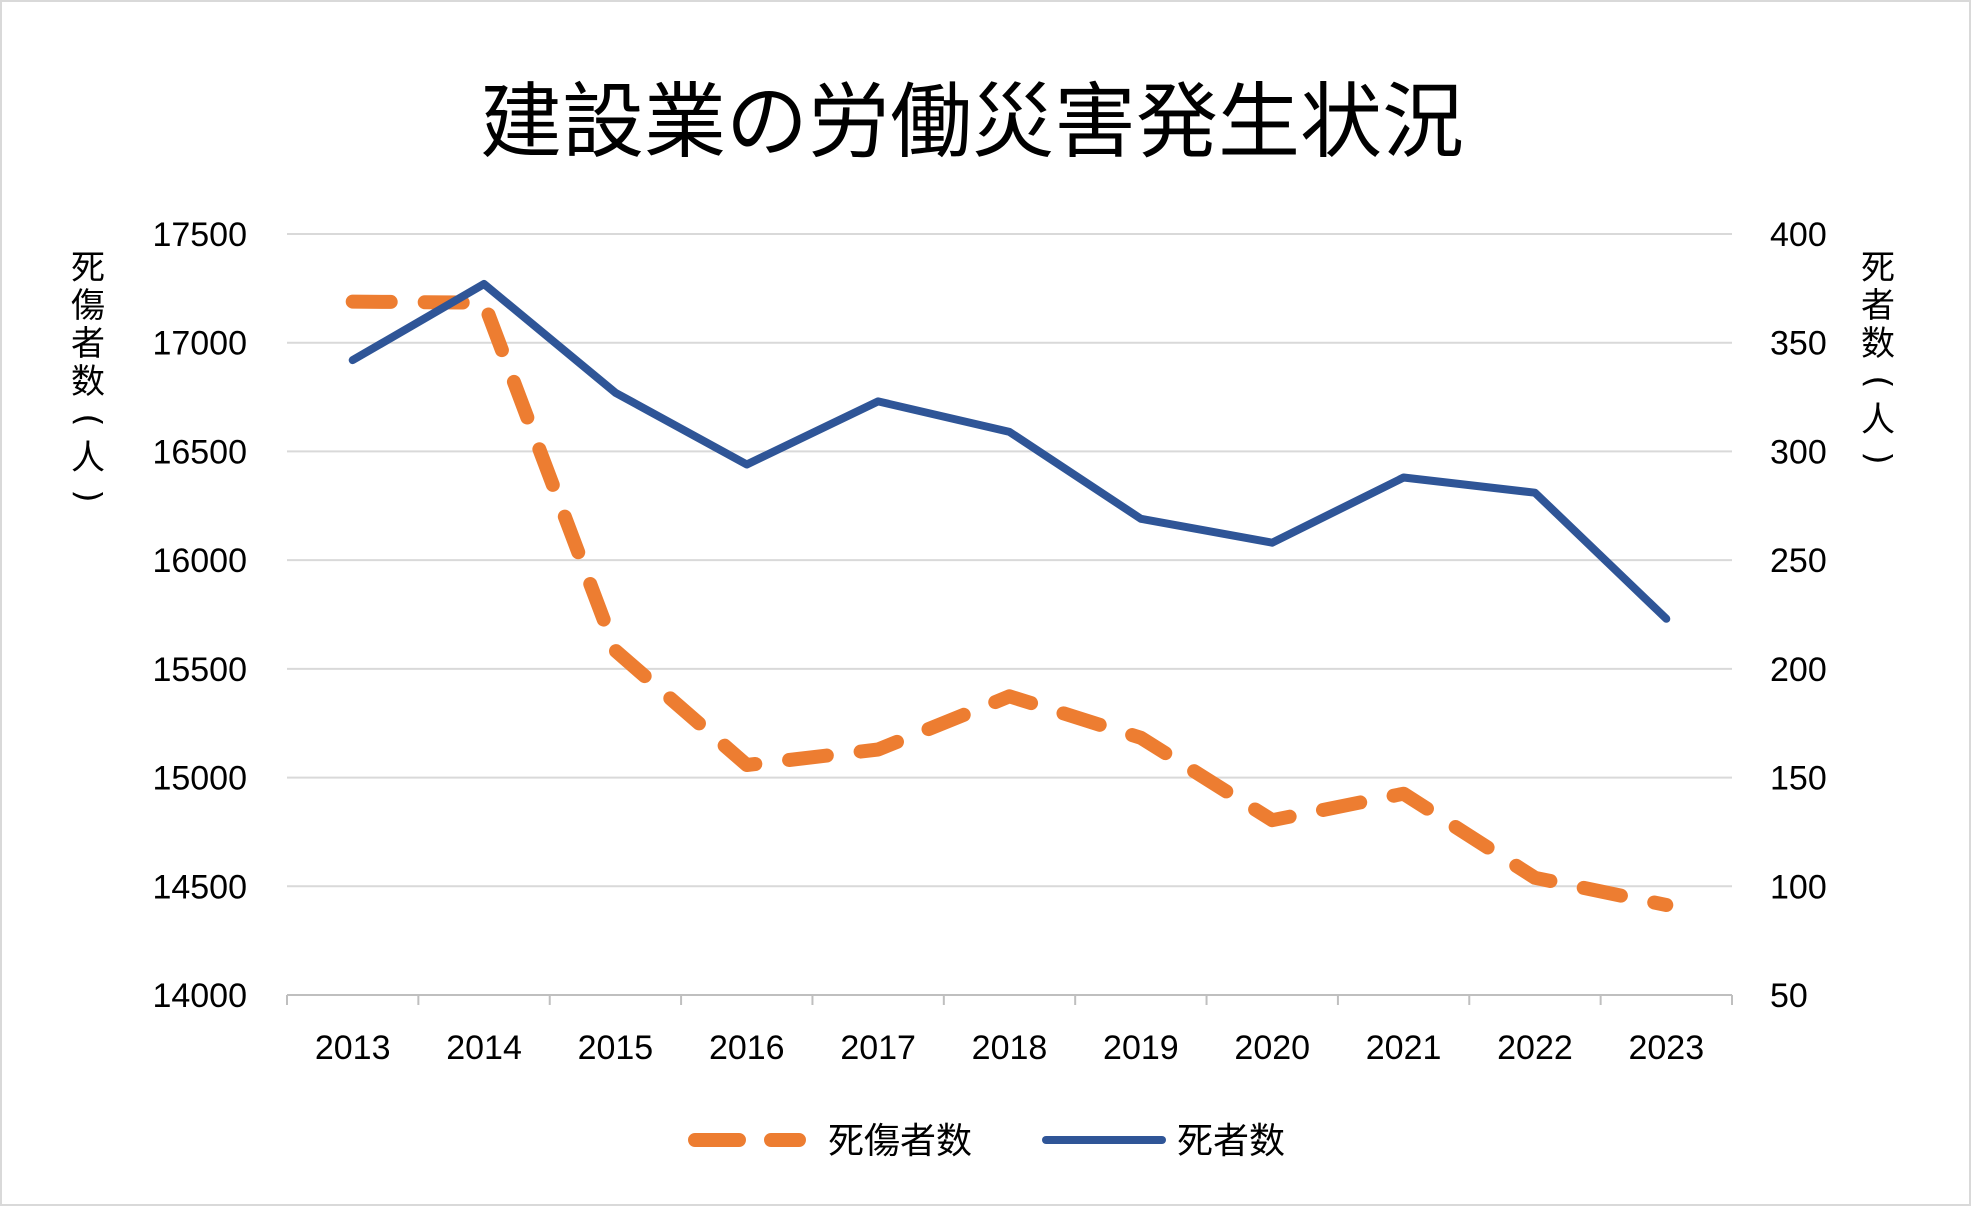 This screenshot has width=1971, height=1208. What do you see at coordinates (199, 670) in the screenshot?
I see `y-left-tick-label: 15500` at bounding box center [199, 670].